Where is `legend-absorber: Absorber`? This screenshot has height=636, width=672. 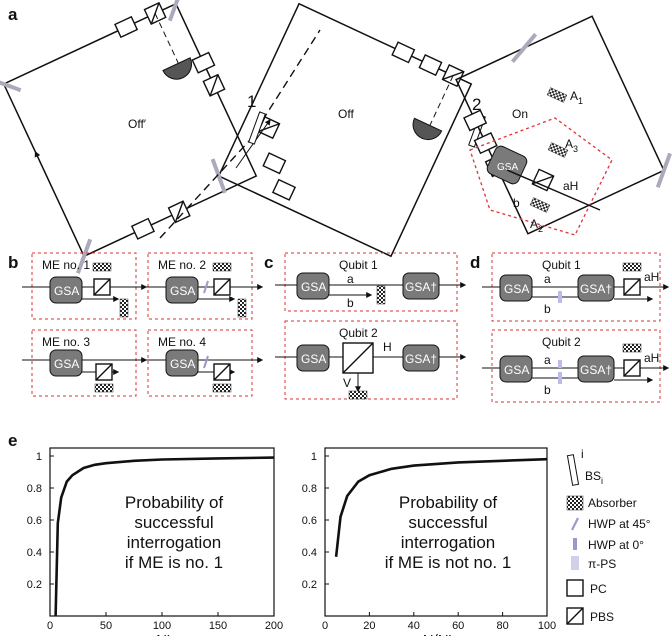
legend-absorber: Absorber is located at coordinates (612, 503).